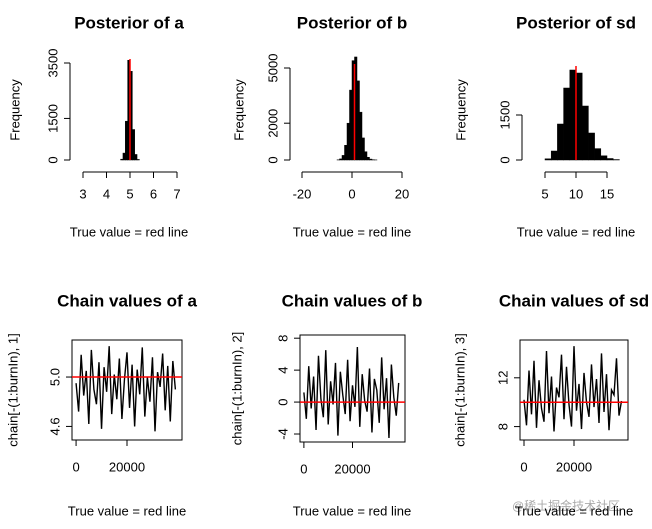  What do you see at coordinates (129, 22) in the screenshot?
I see `chart-title: Posterior of a` at bounding box center [129, 22].